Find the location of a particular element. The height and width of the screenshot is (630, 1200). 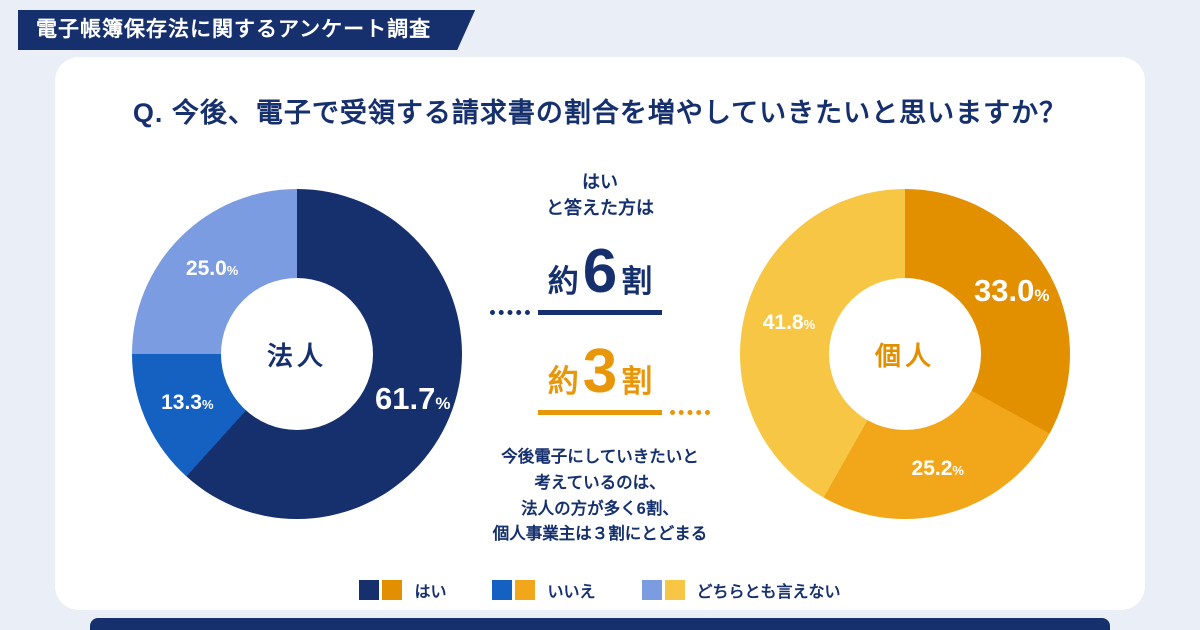

slice-label: 25.2% is located at coordinates (937, 469).